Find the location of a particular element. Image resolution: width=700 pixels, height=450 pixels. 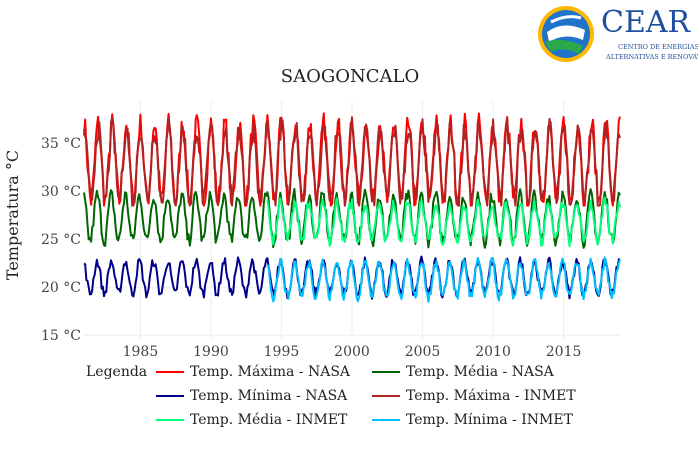

x-tick-label: 1995 is located at coordinates (282, 352).